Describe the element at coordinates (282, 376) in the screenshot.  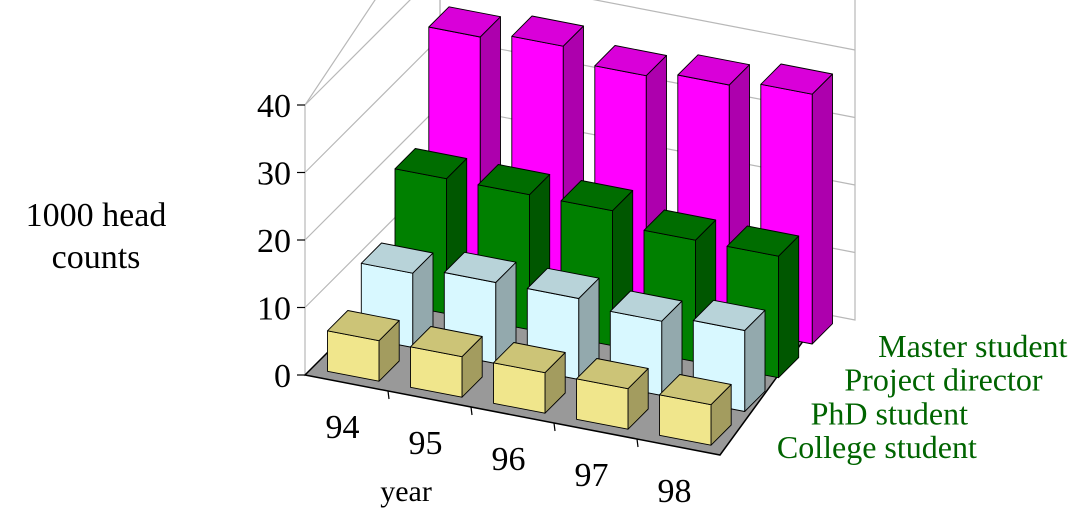
I see `y-tick-label: 0` at that location.